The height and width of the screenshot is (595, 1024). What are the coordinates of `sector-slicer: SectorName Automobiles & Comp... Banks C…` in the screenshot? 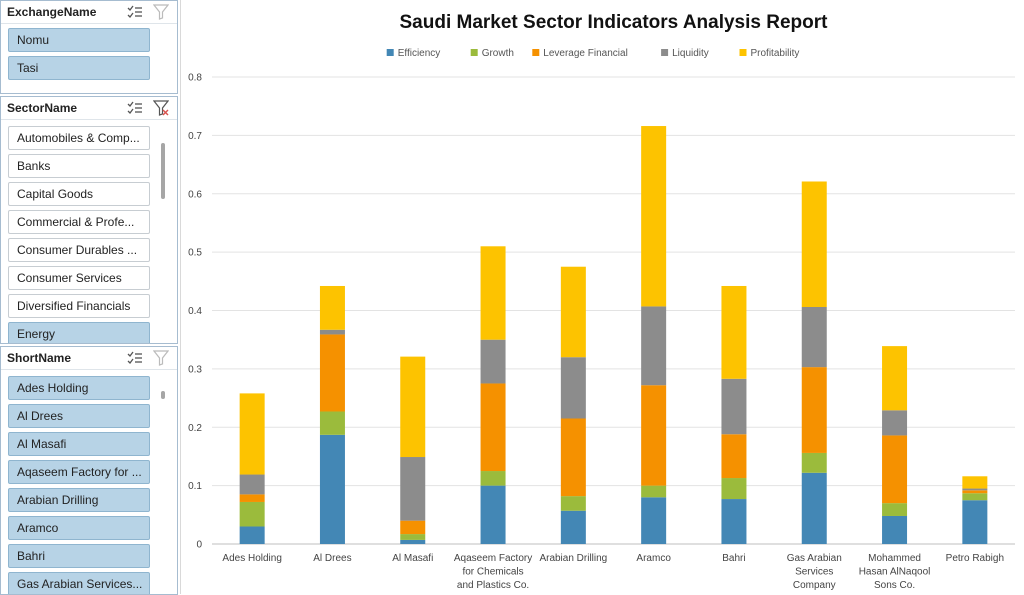 It's located at (89, 220).